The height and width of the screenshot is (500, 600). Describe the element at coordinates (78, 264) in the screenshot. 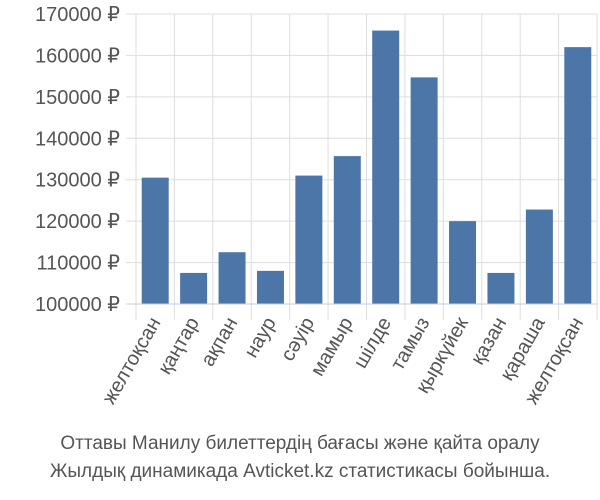

I see `y-tick-label: 110000 ₽` at that location.